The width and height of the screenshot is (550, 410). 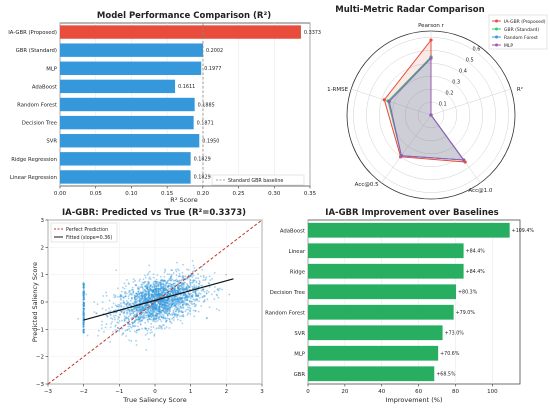 What do you see at coordinates (34, 160) in the screenshot?
I see `r2-category-label: Ridge Regression` at bounding box center [34, 160].